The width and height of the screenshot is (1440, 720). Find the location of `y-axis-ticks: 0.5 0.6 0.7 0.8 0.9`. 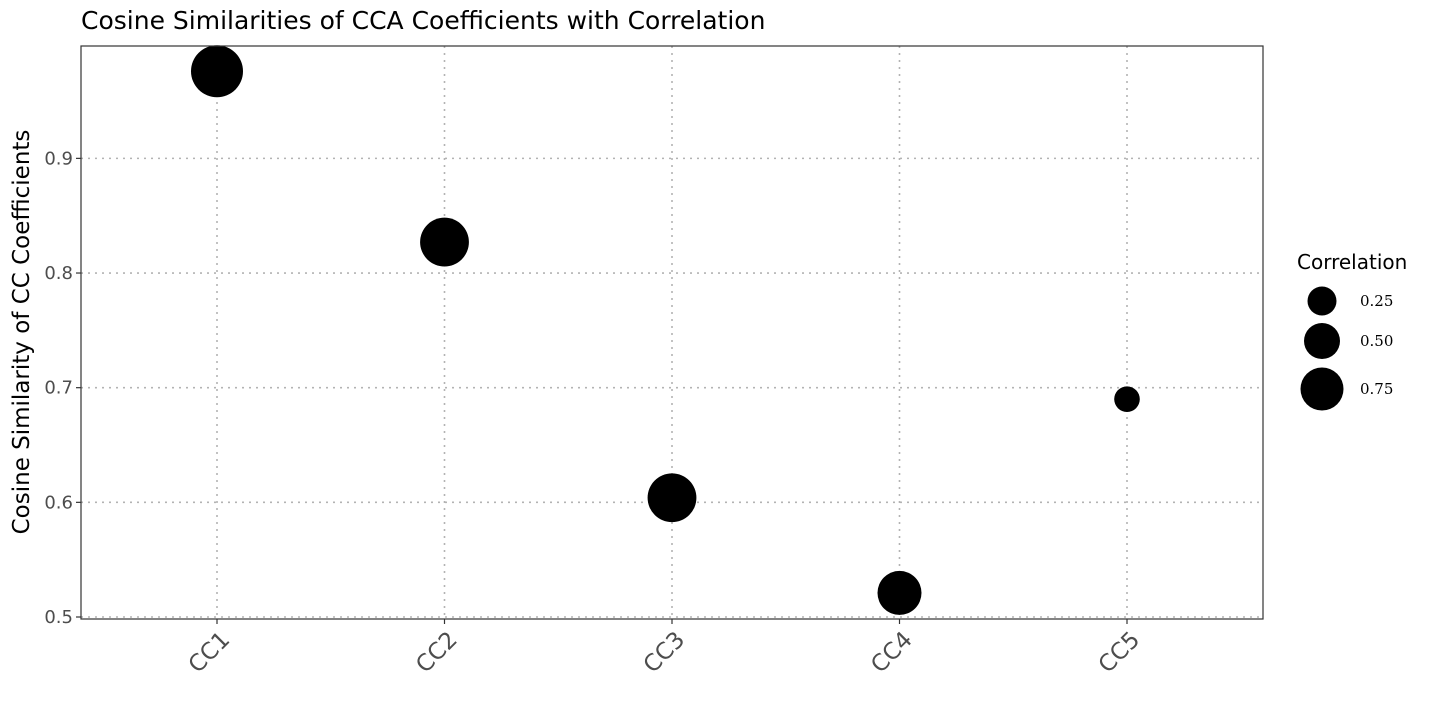

y-axis-ticks: 0.5 0.6 0.7 0.8 0.9 is located at coordinates (62, 388).